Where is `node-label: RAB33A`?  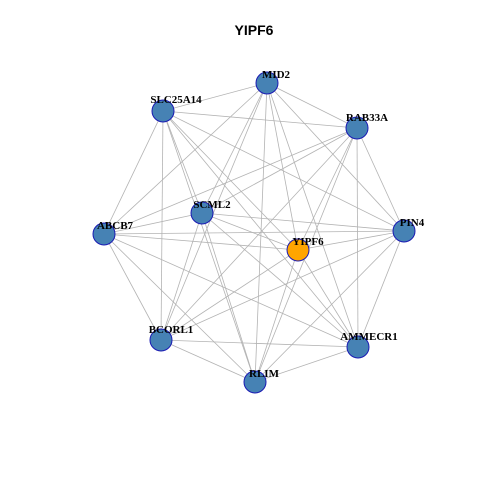 node-label: RAB33A is located at coordinates (367, 118).